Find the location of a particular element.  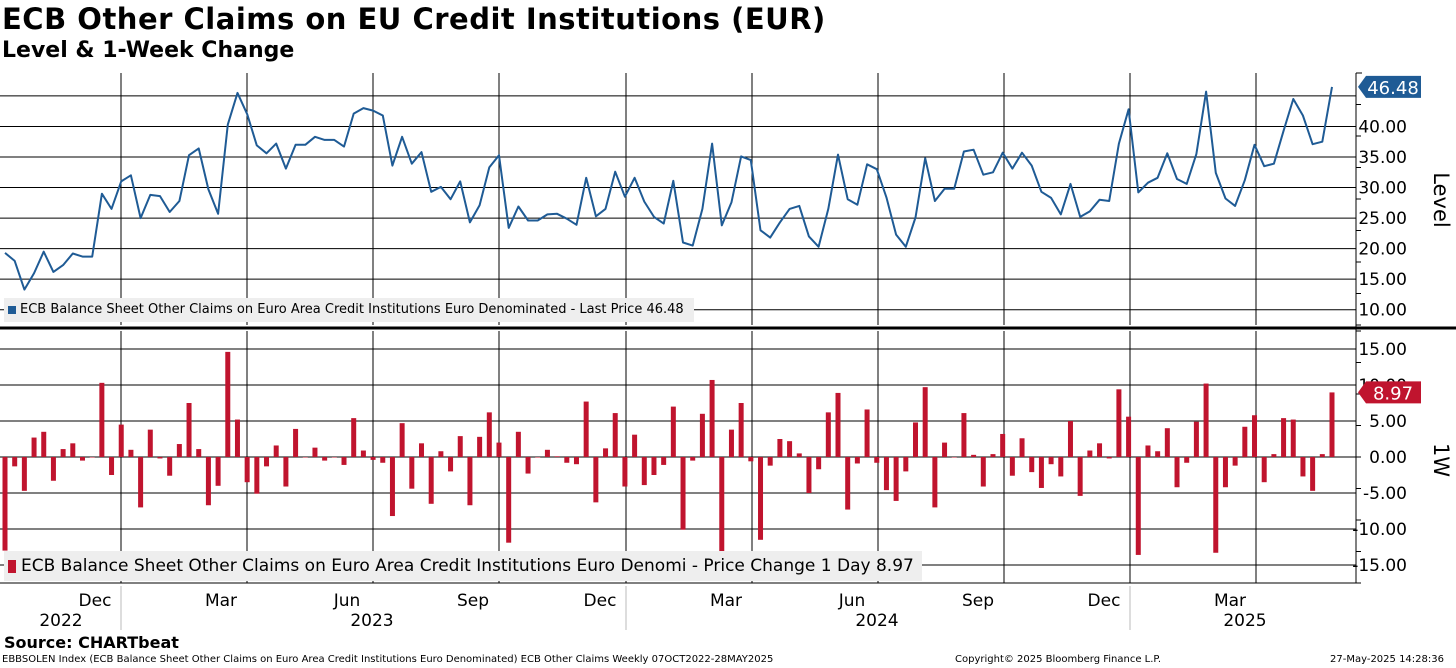

level-tick-label: 15.00 is located at coordinates (1382, 280).